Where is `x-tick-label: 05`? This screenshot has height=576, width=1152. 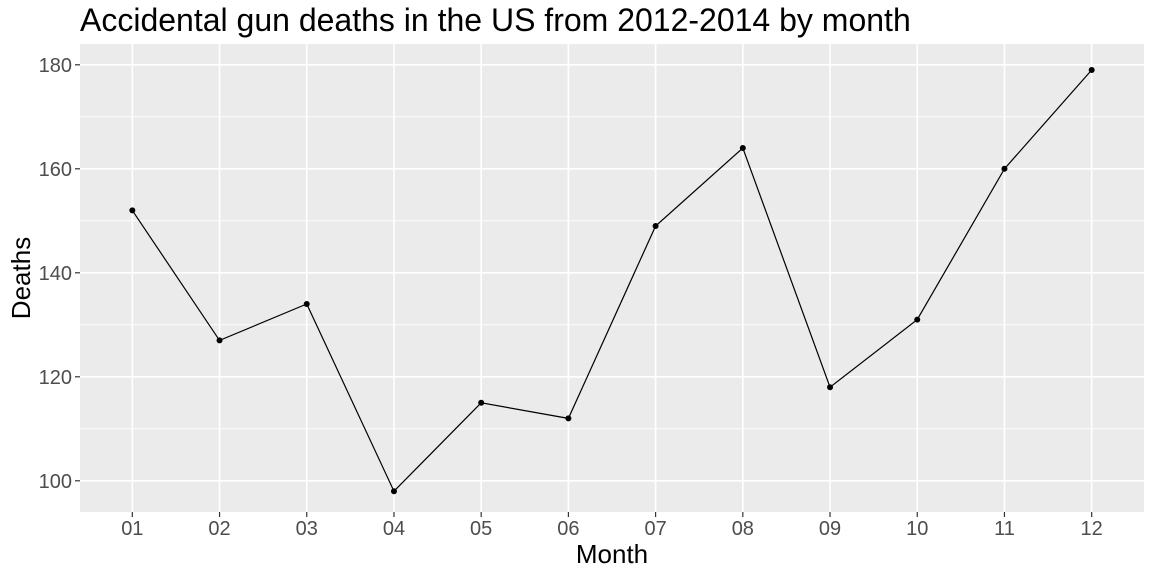 x-tick-label: 05 is located at coordinates (481, 529).